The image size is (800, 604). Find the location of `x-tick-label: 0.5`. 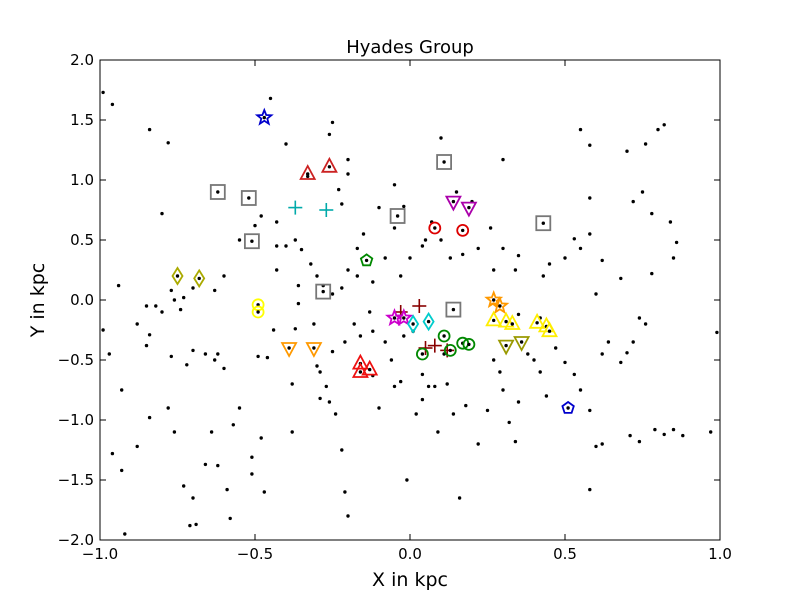

x-tick-label: 0.5 is located at coordinates (565, 554).